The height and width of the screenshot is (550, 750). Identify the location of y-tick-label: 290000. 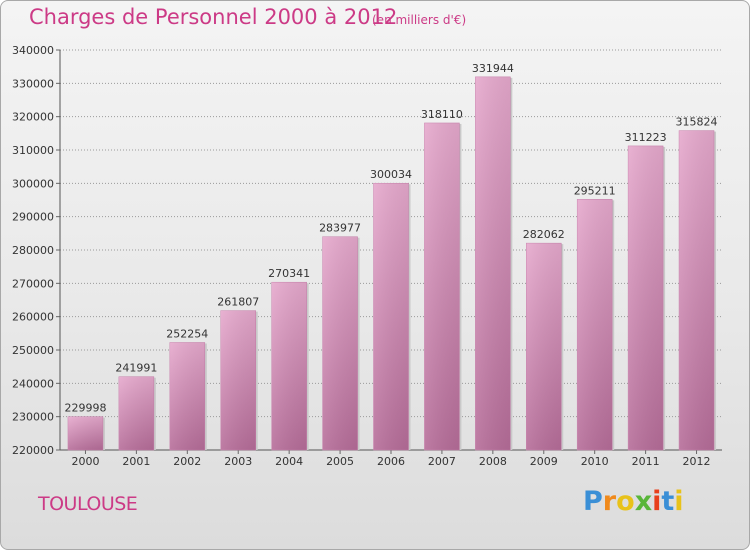
(33, 217).